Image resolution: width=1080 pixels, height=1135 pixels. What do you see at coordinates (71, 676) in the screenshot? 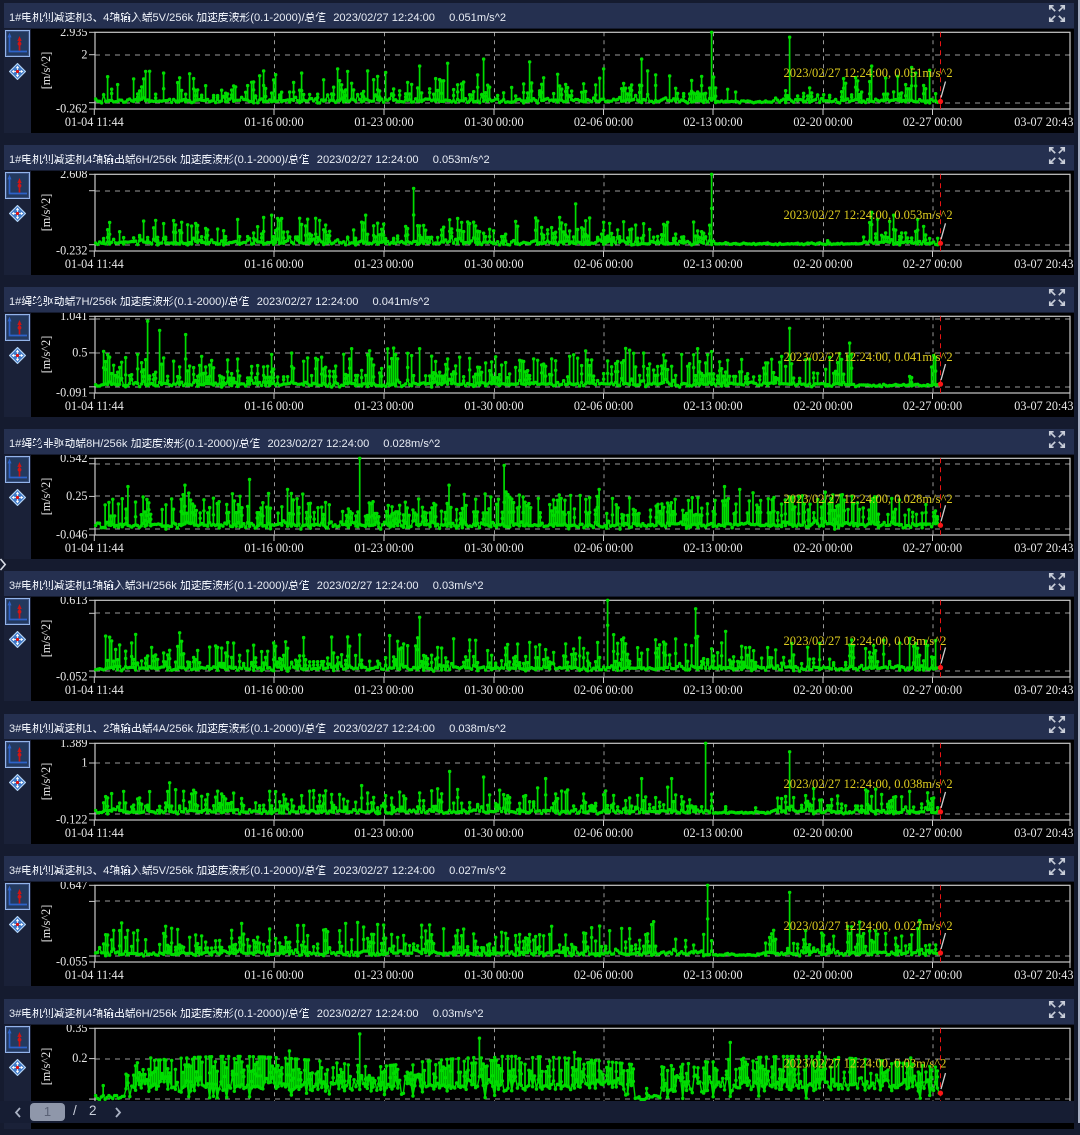
I see `svg-text: -0.052` at bounding box center [71, 676].